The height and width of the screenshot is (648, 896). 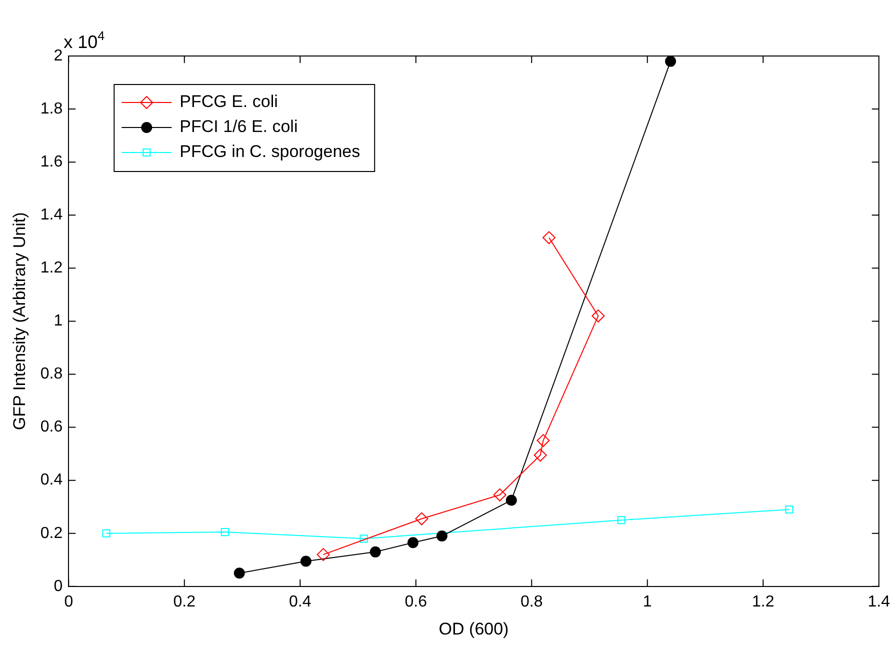 What do you see at coordinates (51, 480) in the screenshot?
I see `y-tick-label: 0.4` at bounding box center [51, 480].